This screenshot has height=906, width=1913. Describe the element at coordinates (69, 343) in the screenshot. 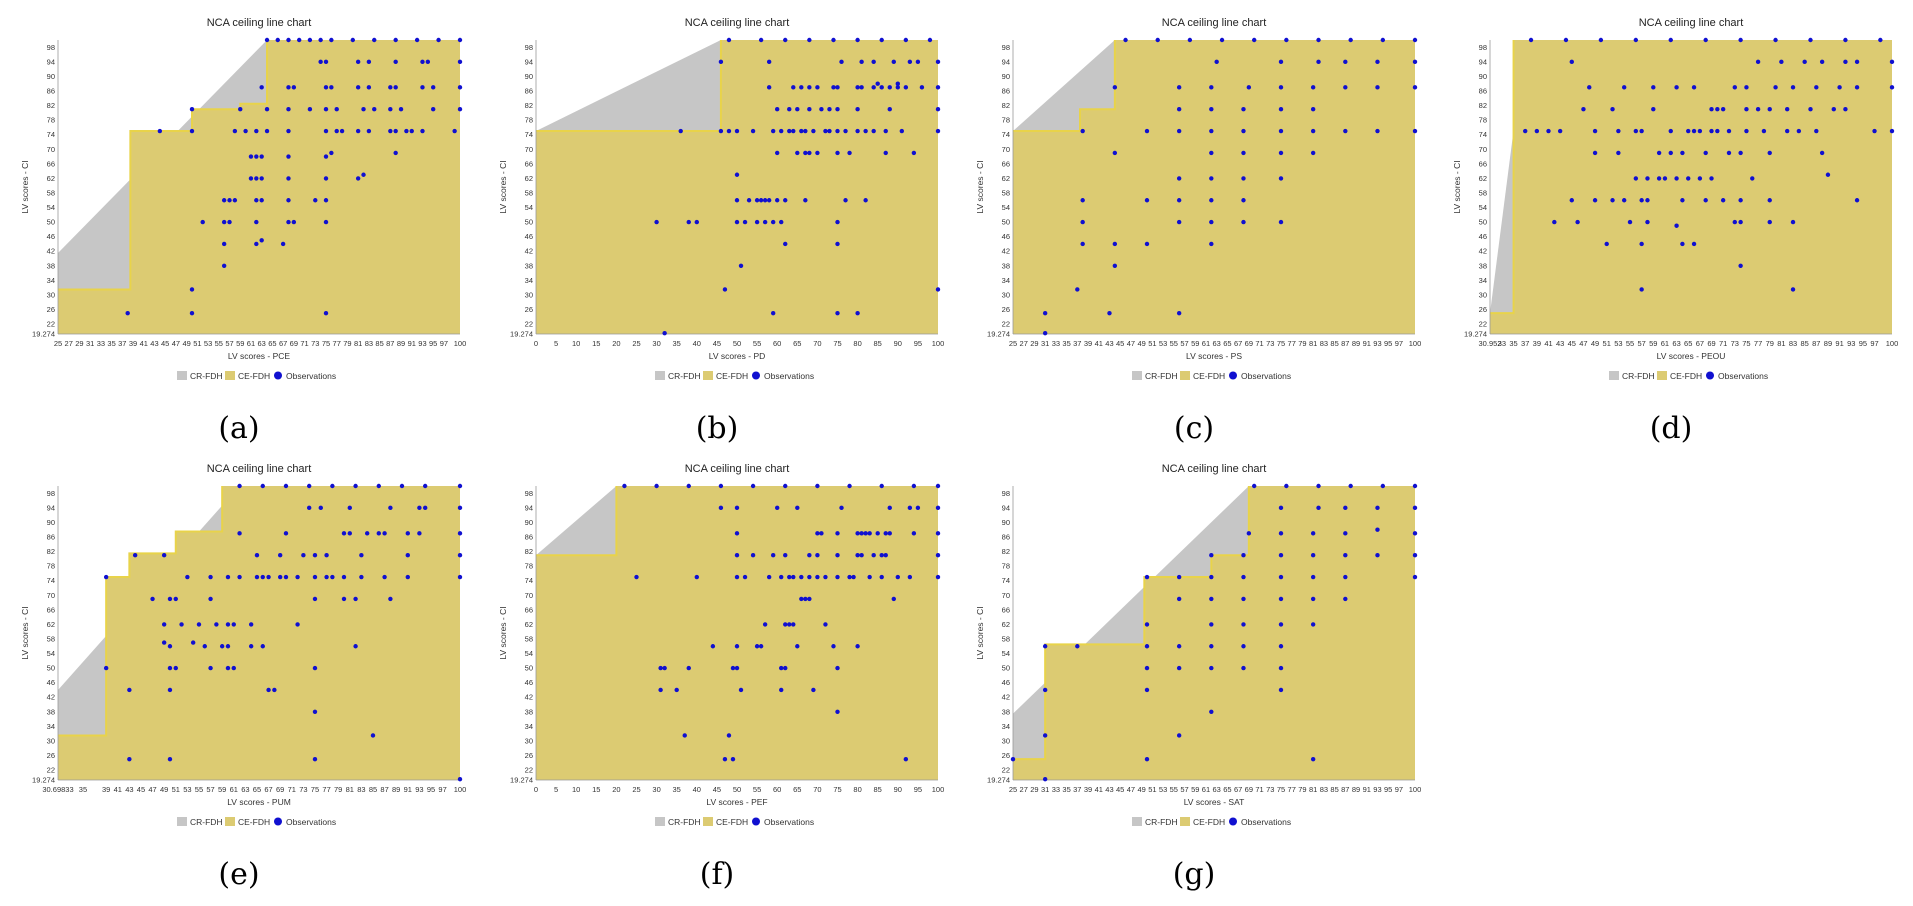

I see `x-tick-label: 27` at that location.